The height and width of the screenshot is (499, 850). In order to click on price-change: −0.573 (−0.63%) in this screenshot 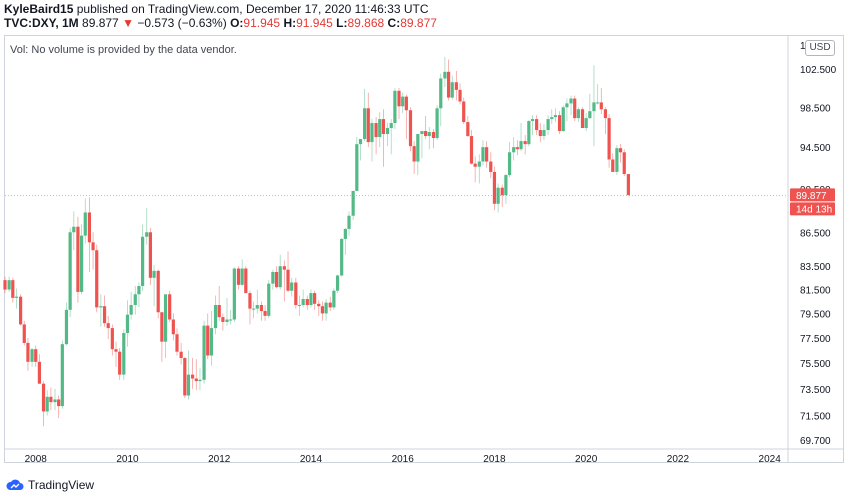, I will do `click(182, 23)`.